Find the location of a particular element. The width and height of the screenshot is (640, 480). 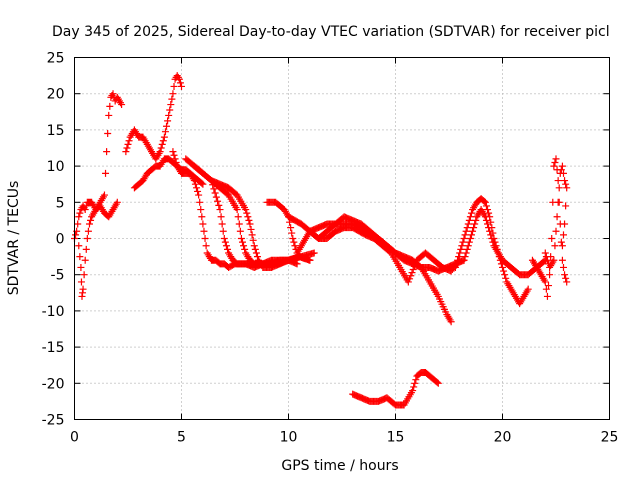

x-tick-label: 10 is located at coordinates (289, 438).